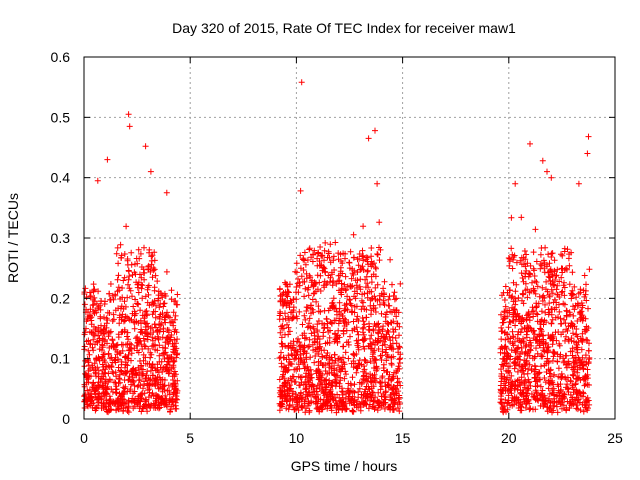 This screenshot has height=480, width=640. Describe the element at coordinates (13, 238) in the screenshot. I see `y-axis-title: ROTI / TECUs` at that location.